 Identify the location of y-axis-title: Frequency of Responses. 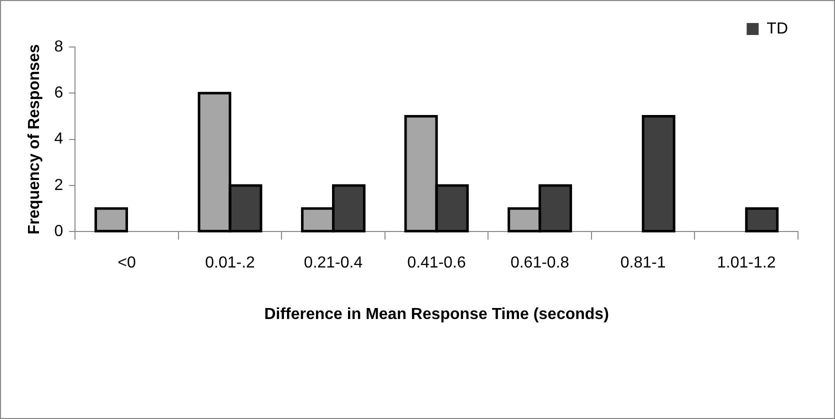
(35, 139).